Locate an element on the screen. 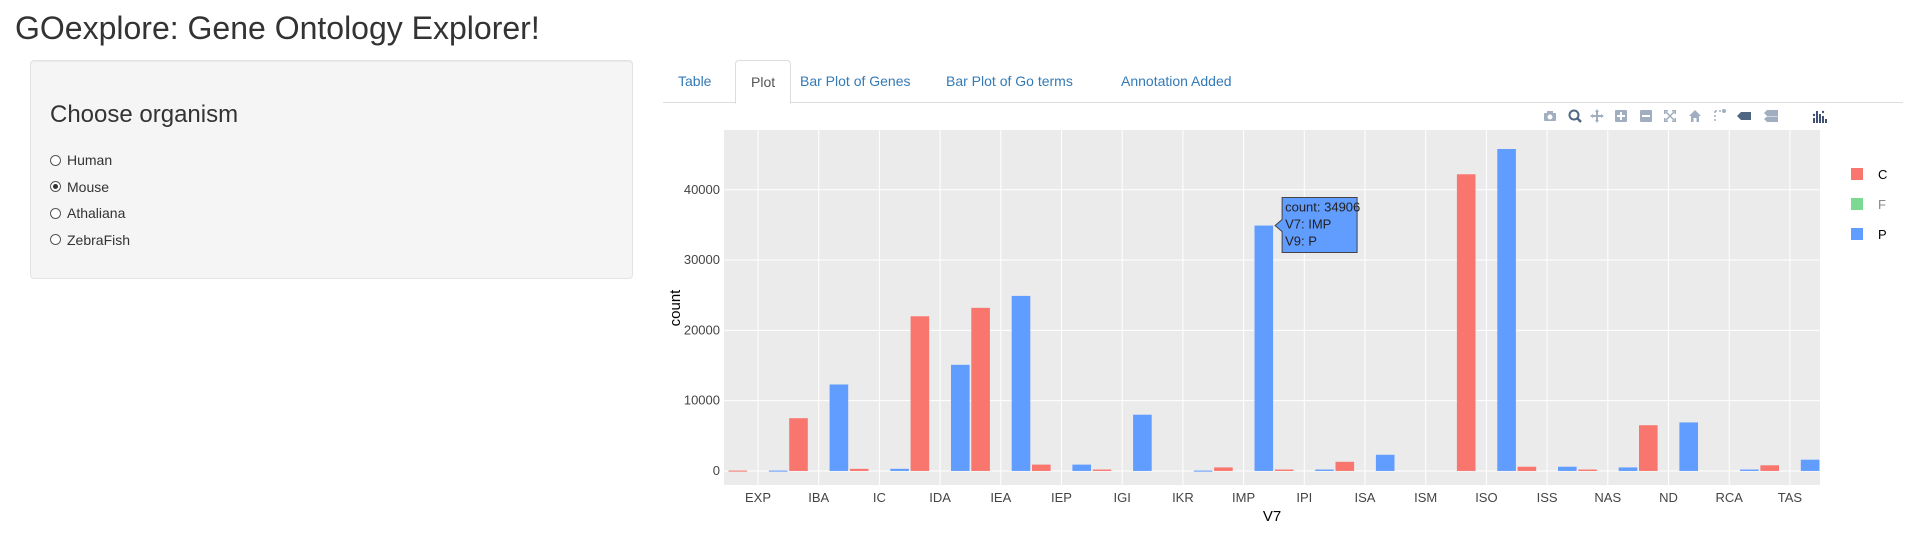  y-tick-label: 0 is located at coordinates (716, 470).